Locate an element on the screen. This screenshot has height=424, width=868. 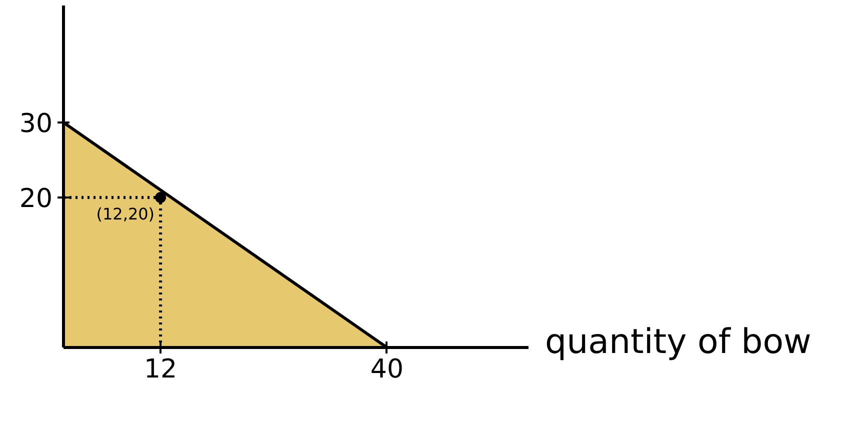
x-tick-label: 12 is located at coordinates (161, 369).